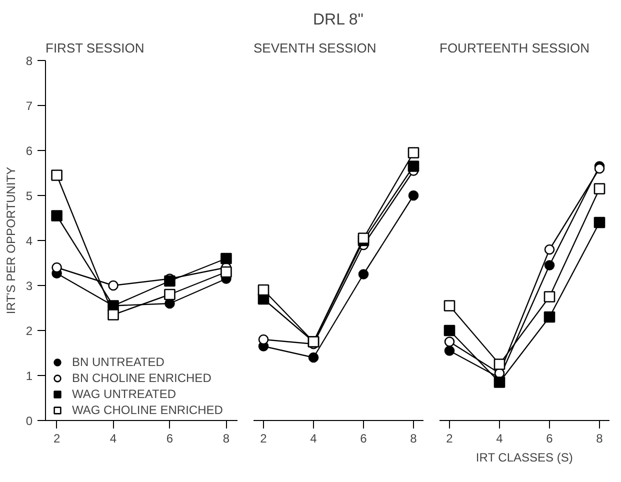 This screenshot has width=621, height=482. What do you see at coordinates (29, 331) in the screenshot?
I see `y-tick-label: 2` at bounding box center [29, 331].